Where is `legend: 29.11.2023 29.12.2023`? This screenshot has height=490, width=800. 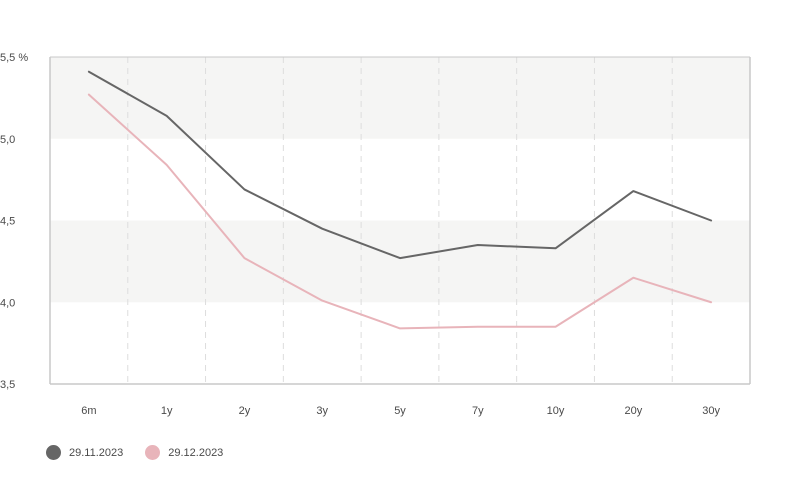
legend: 29.11.2023 29.12.2023 is located at coordinates (134, 452).